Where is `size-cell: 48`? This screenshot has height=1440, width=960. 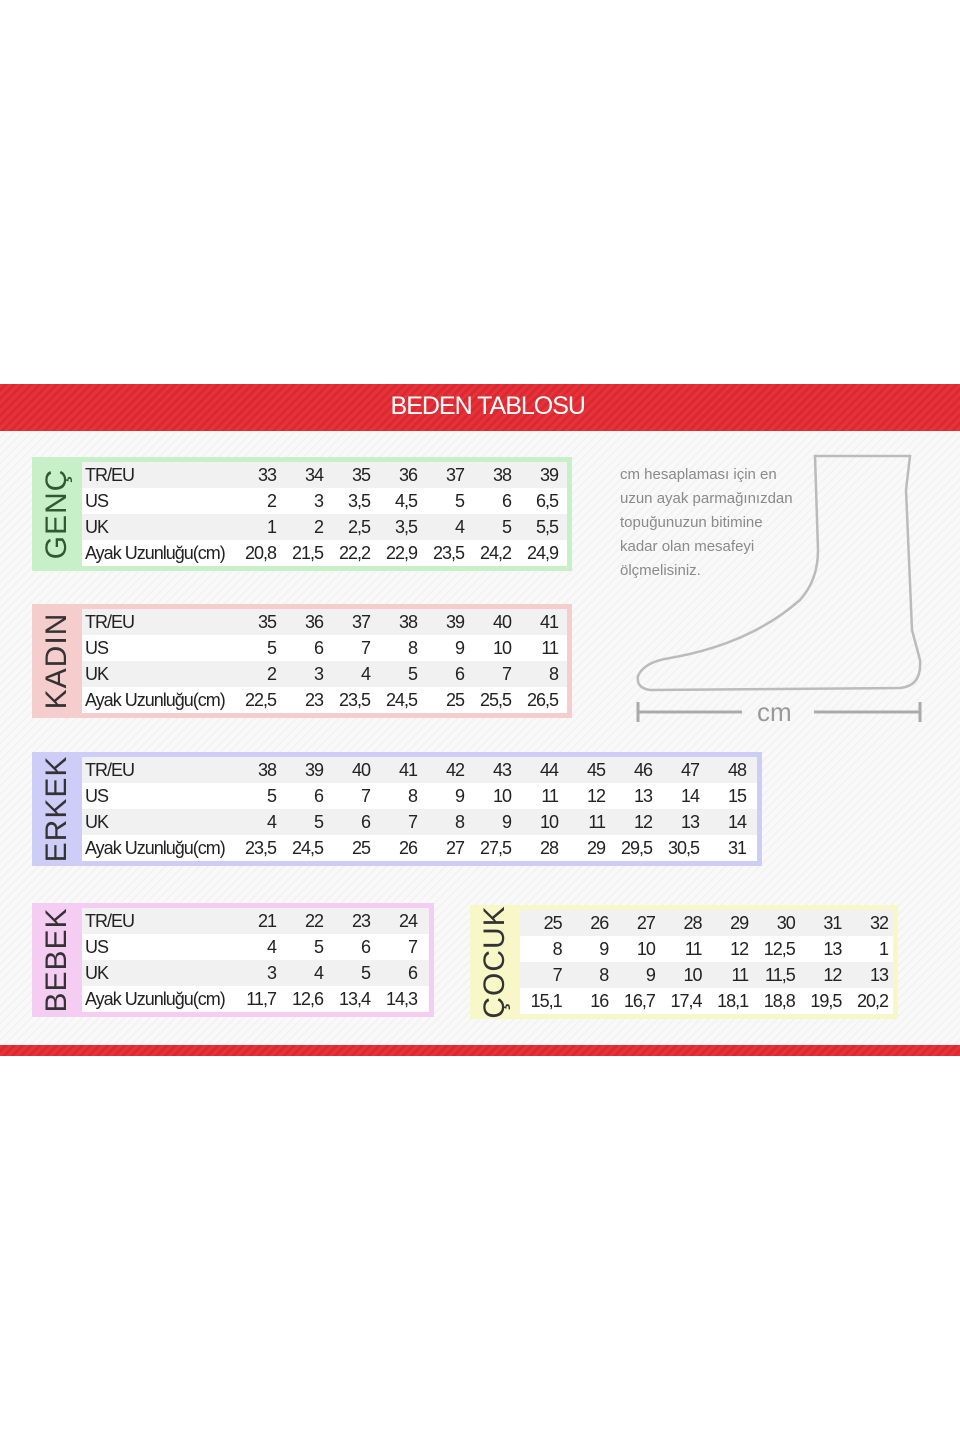 size-cell: 48 is located at coordinates (737, 769).